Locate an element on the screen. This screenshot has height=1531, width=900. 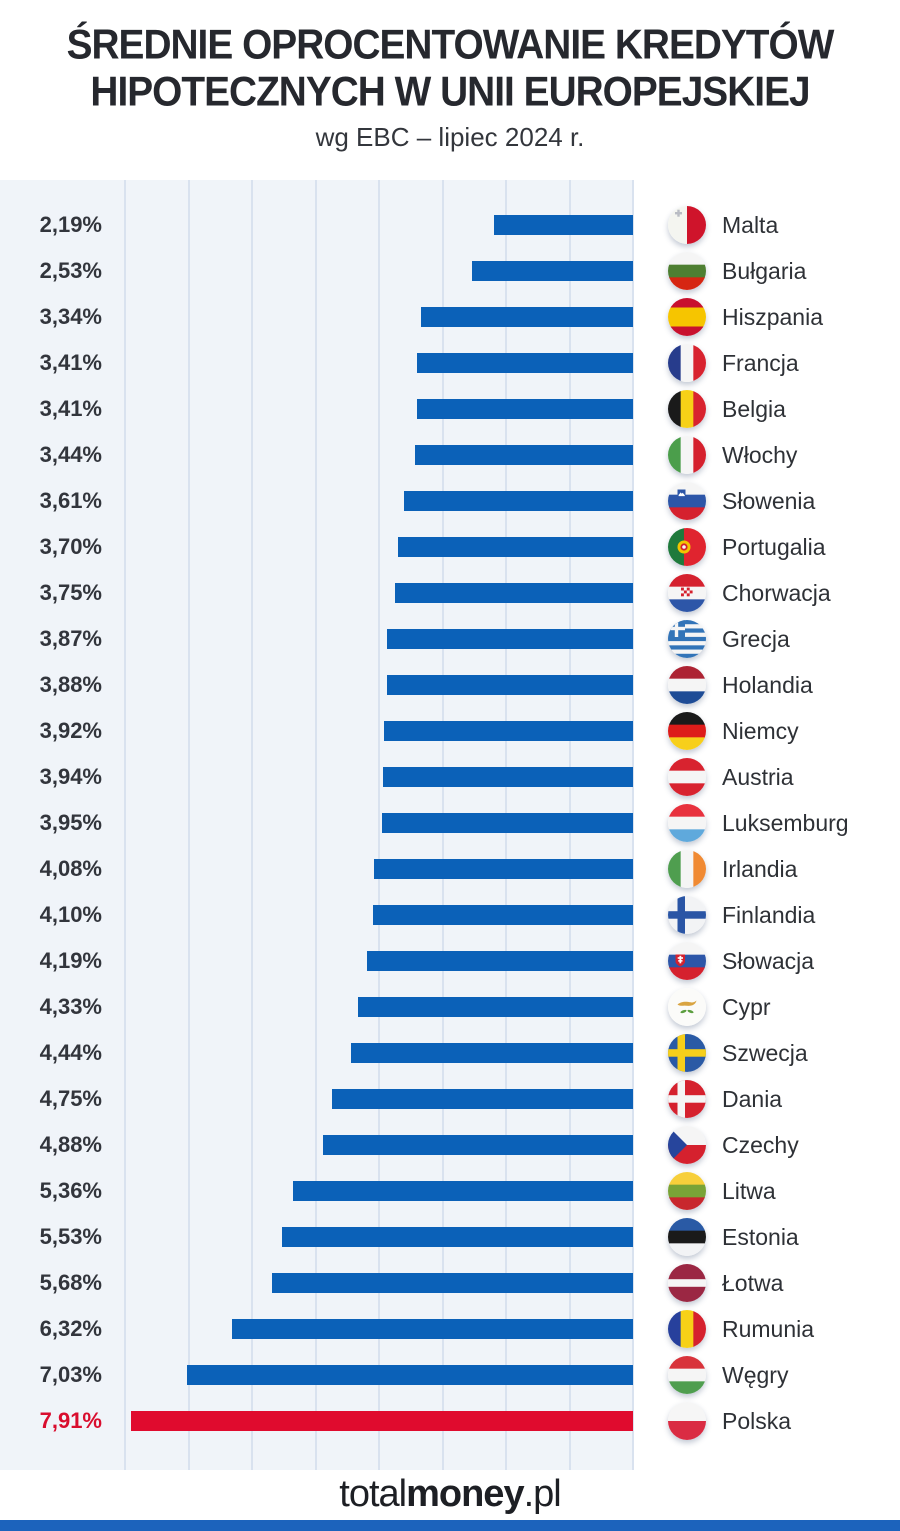
value-label: 3,94% is located at coordinates (70, 776).